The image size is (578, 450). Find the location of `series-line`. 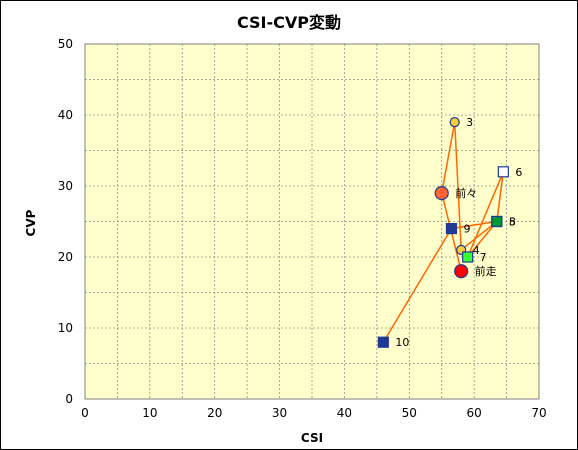

series-line is located at coordinates (443, 232).